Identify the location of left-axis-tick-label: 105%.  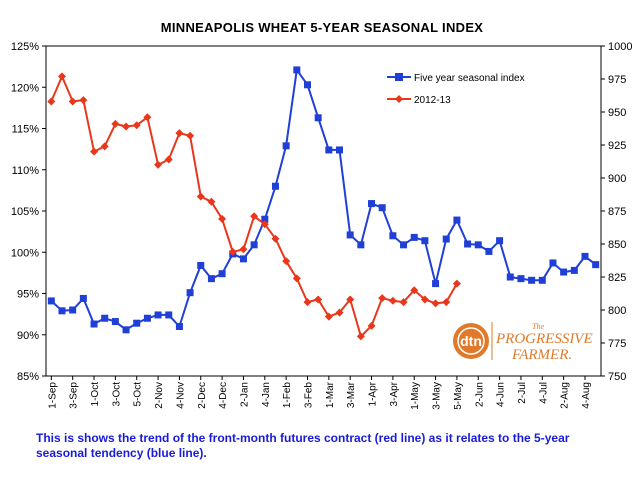
(25, 212).